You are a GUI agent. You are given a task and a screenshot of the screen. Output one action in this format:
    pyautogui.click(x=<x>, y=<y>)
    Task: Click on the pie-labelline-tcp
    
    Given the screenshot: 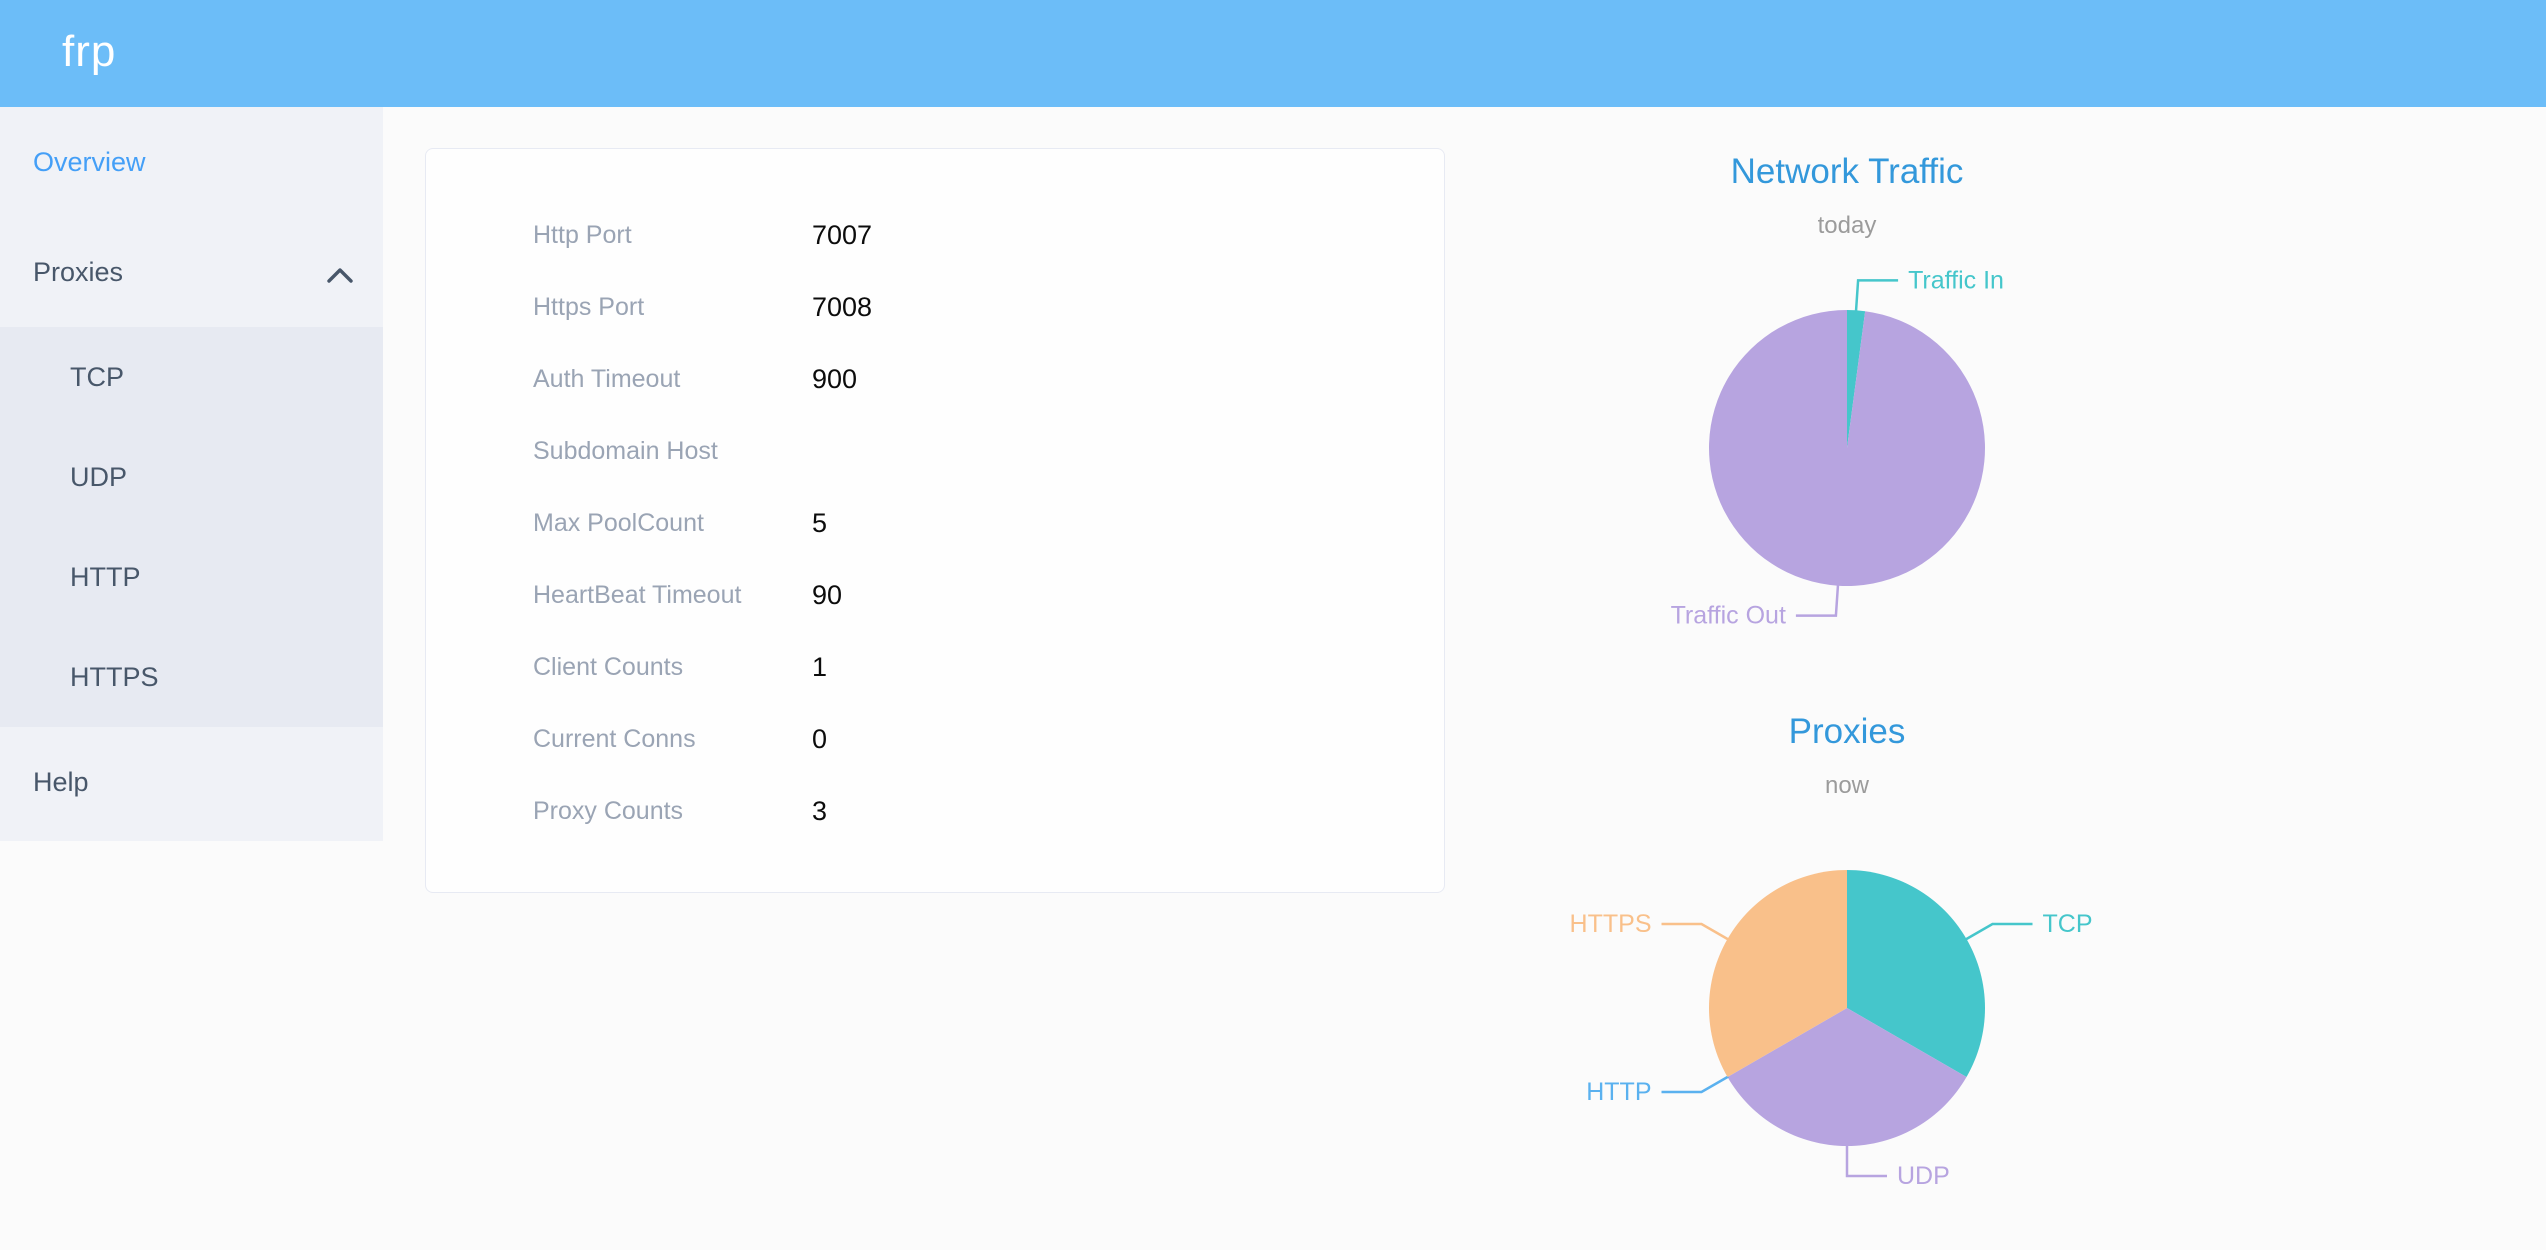 What is the action you would take?
    pyautogui.click(x=1998, y=931)
    